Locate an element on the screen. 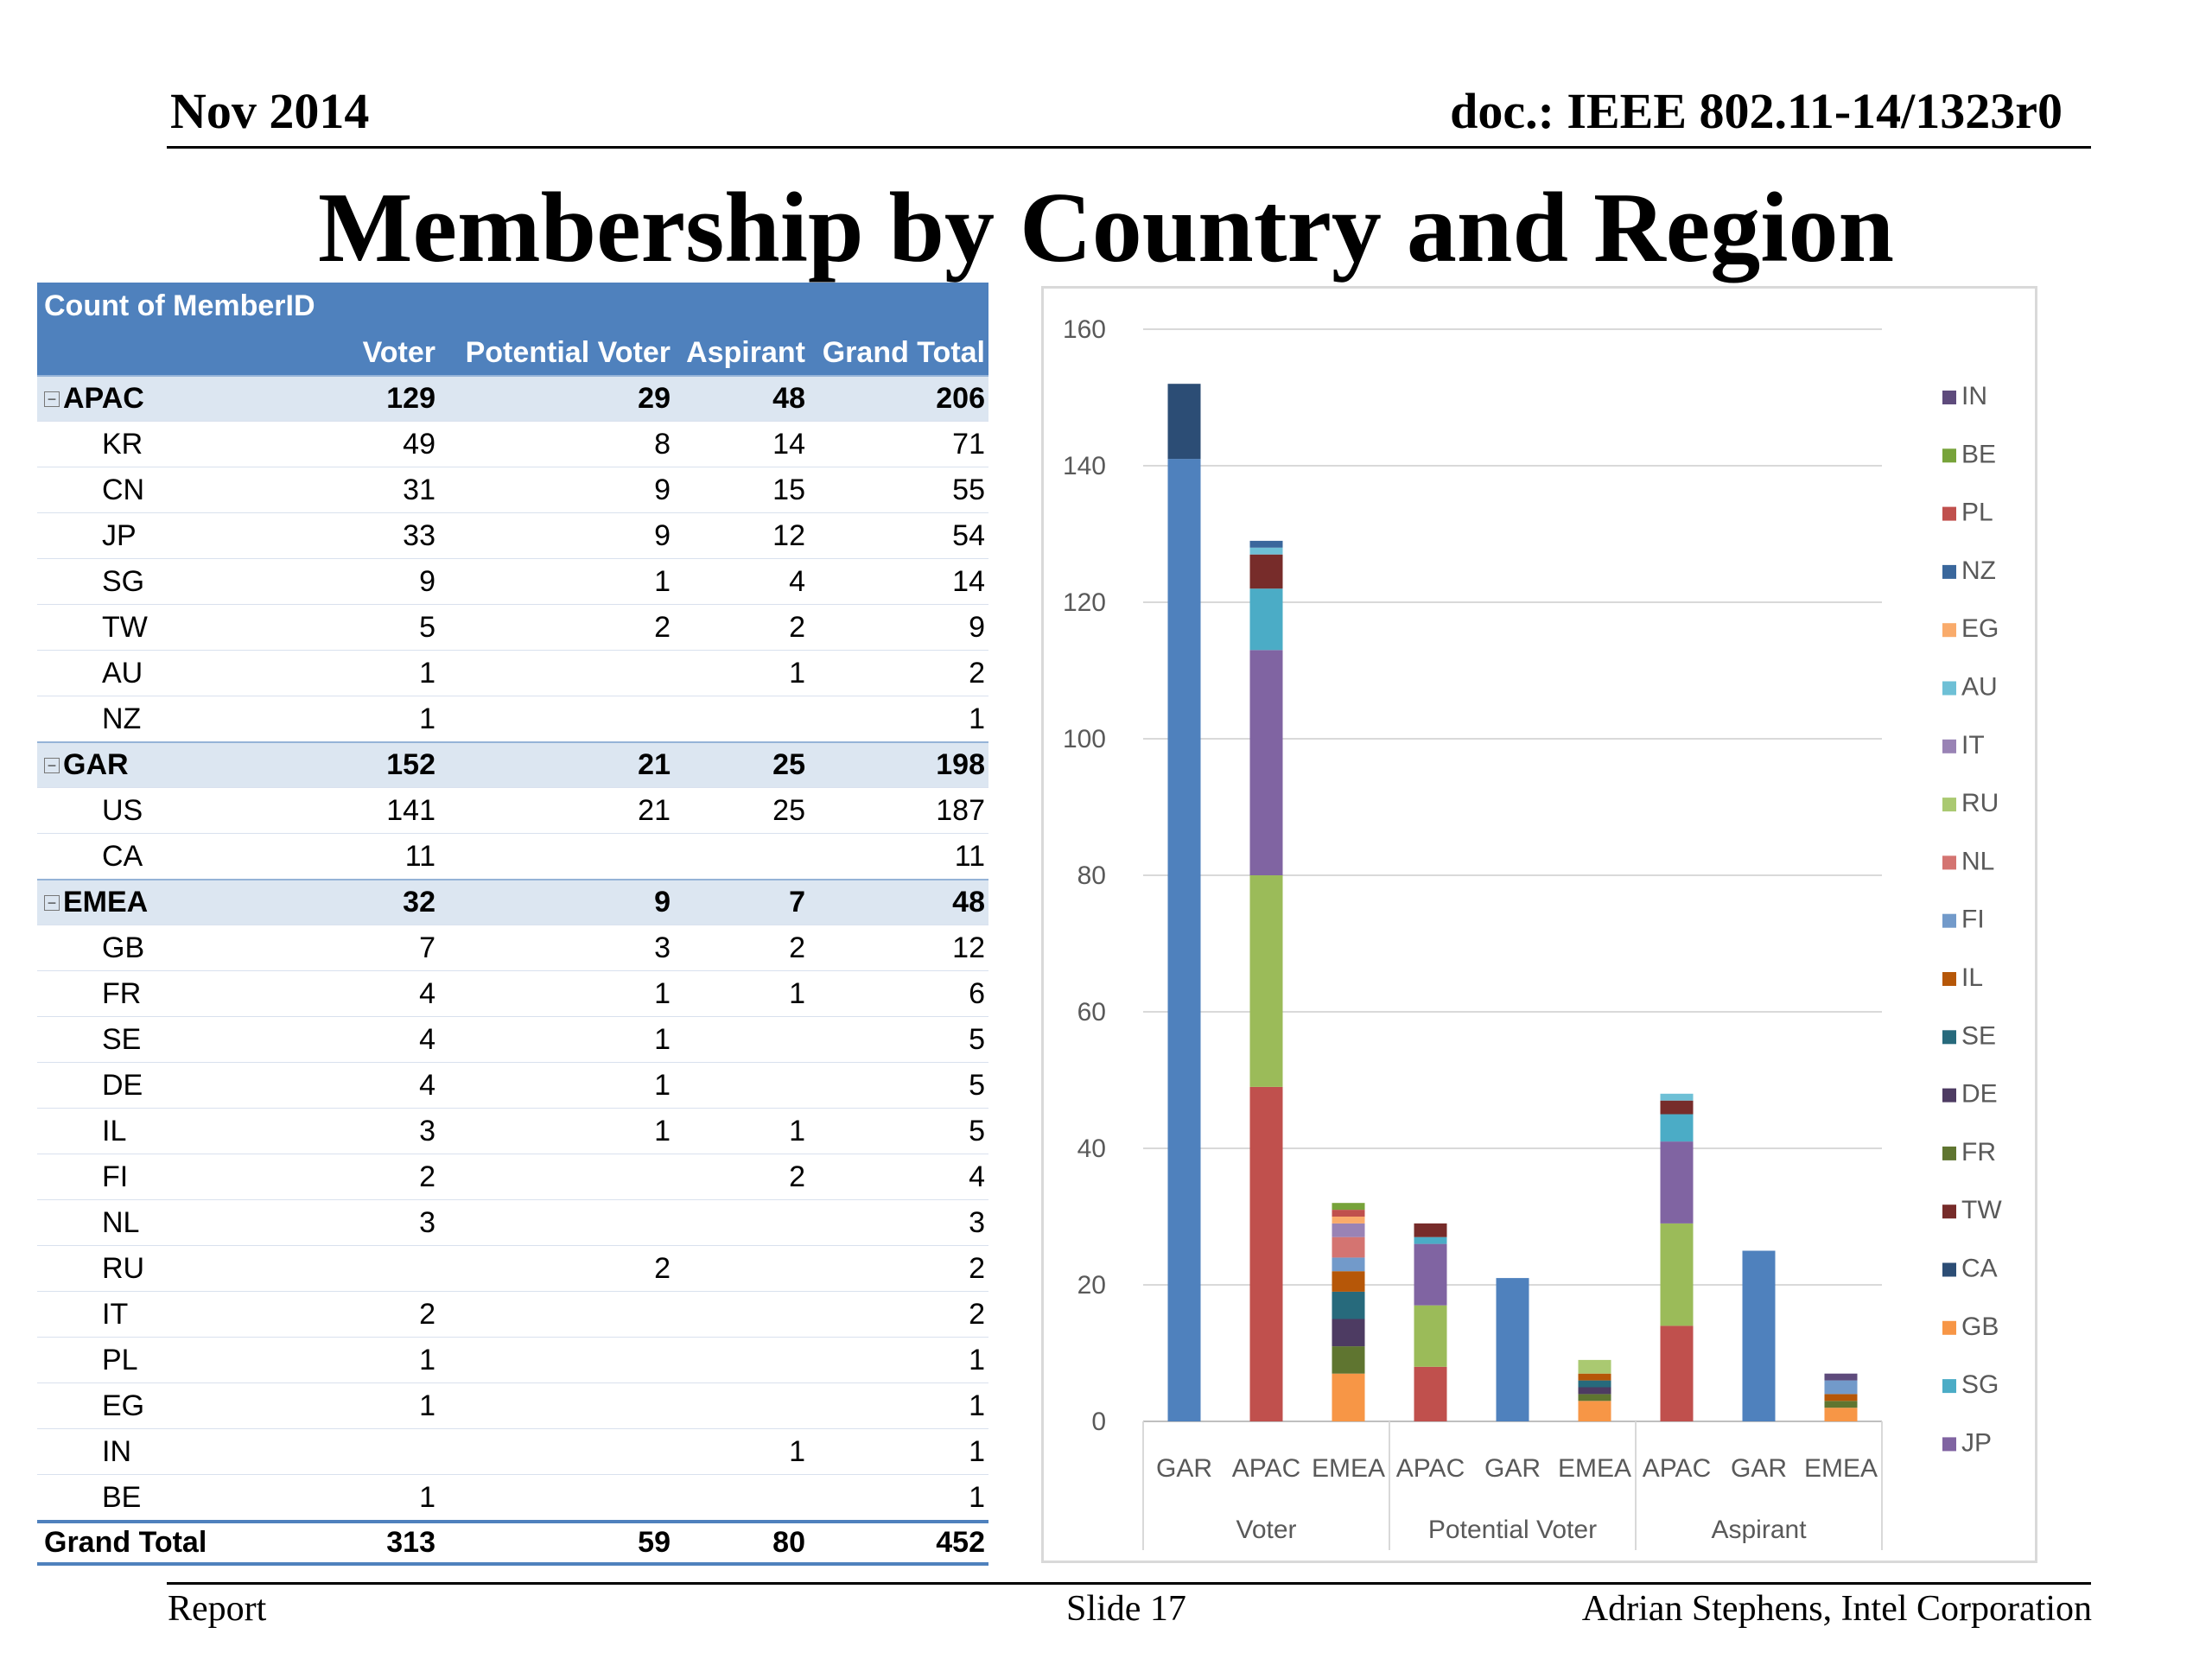  x-tick-label: APAC is located at coordinates (1266, 1468).